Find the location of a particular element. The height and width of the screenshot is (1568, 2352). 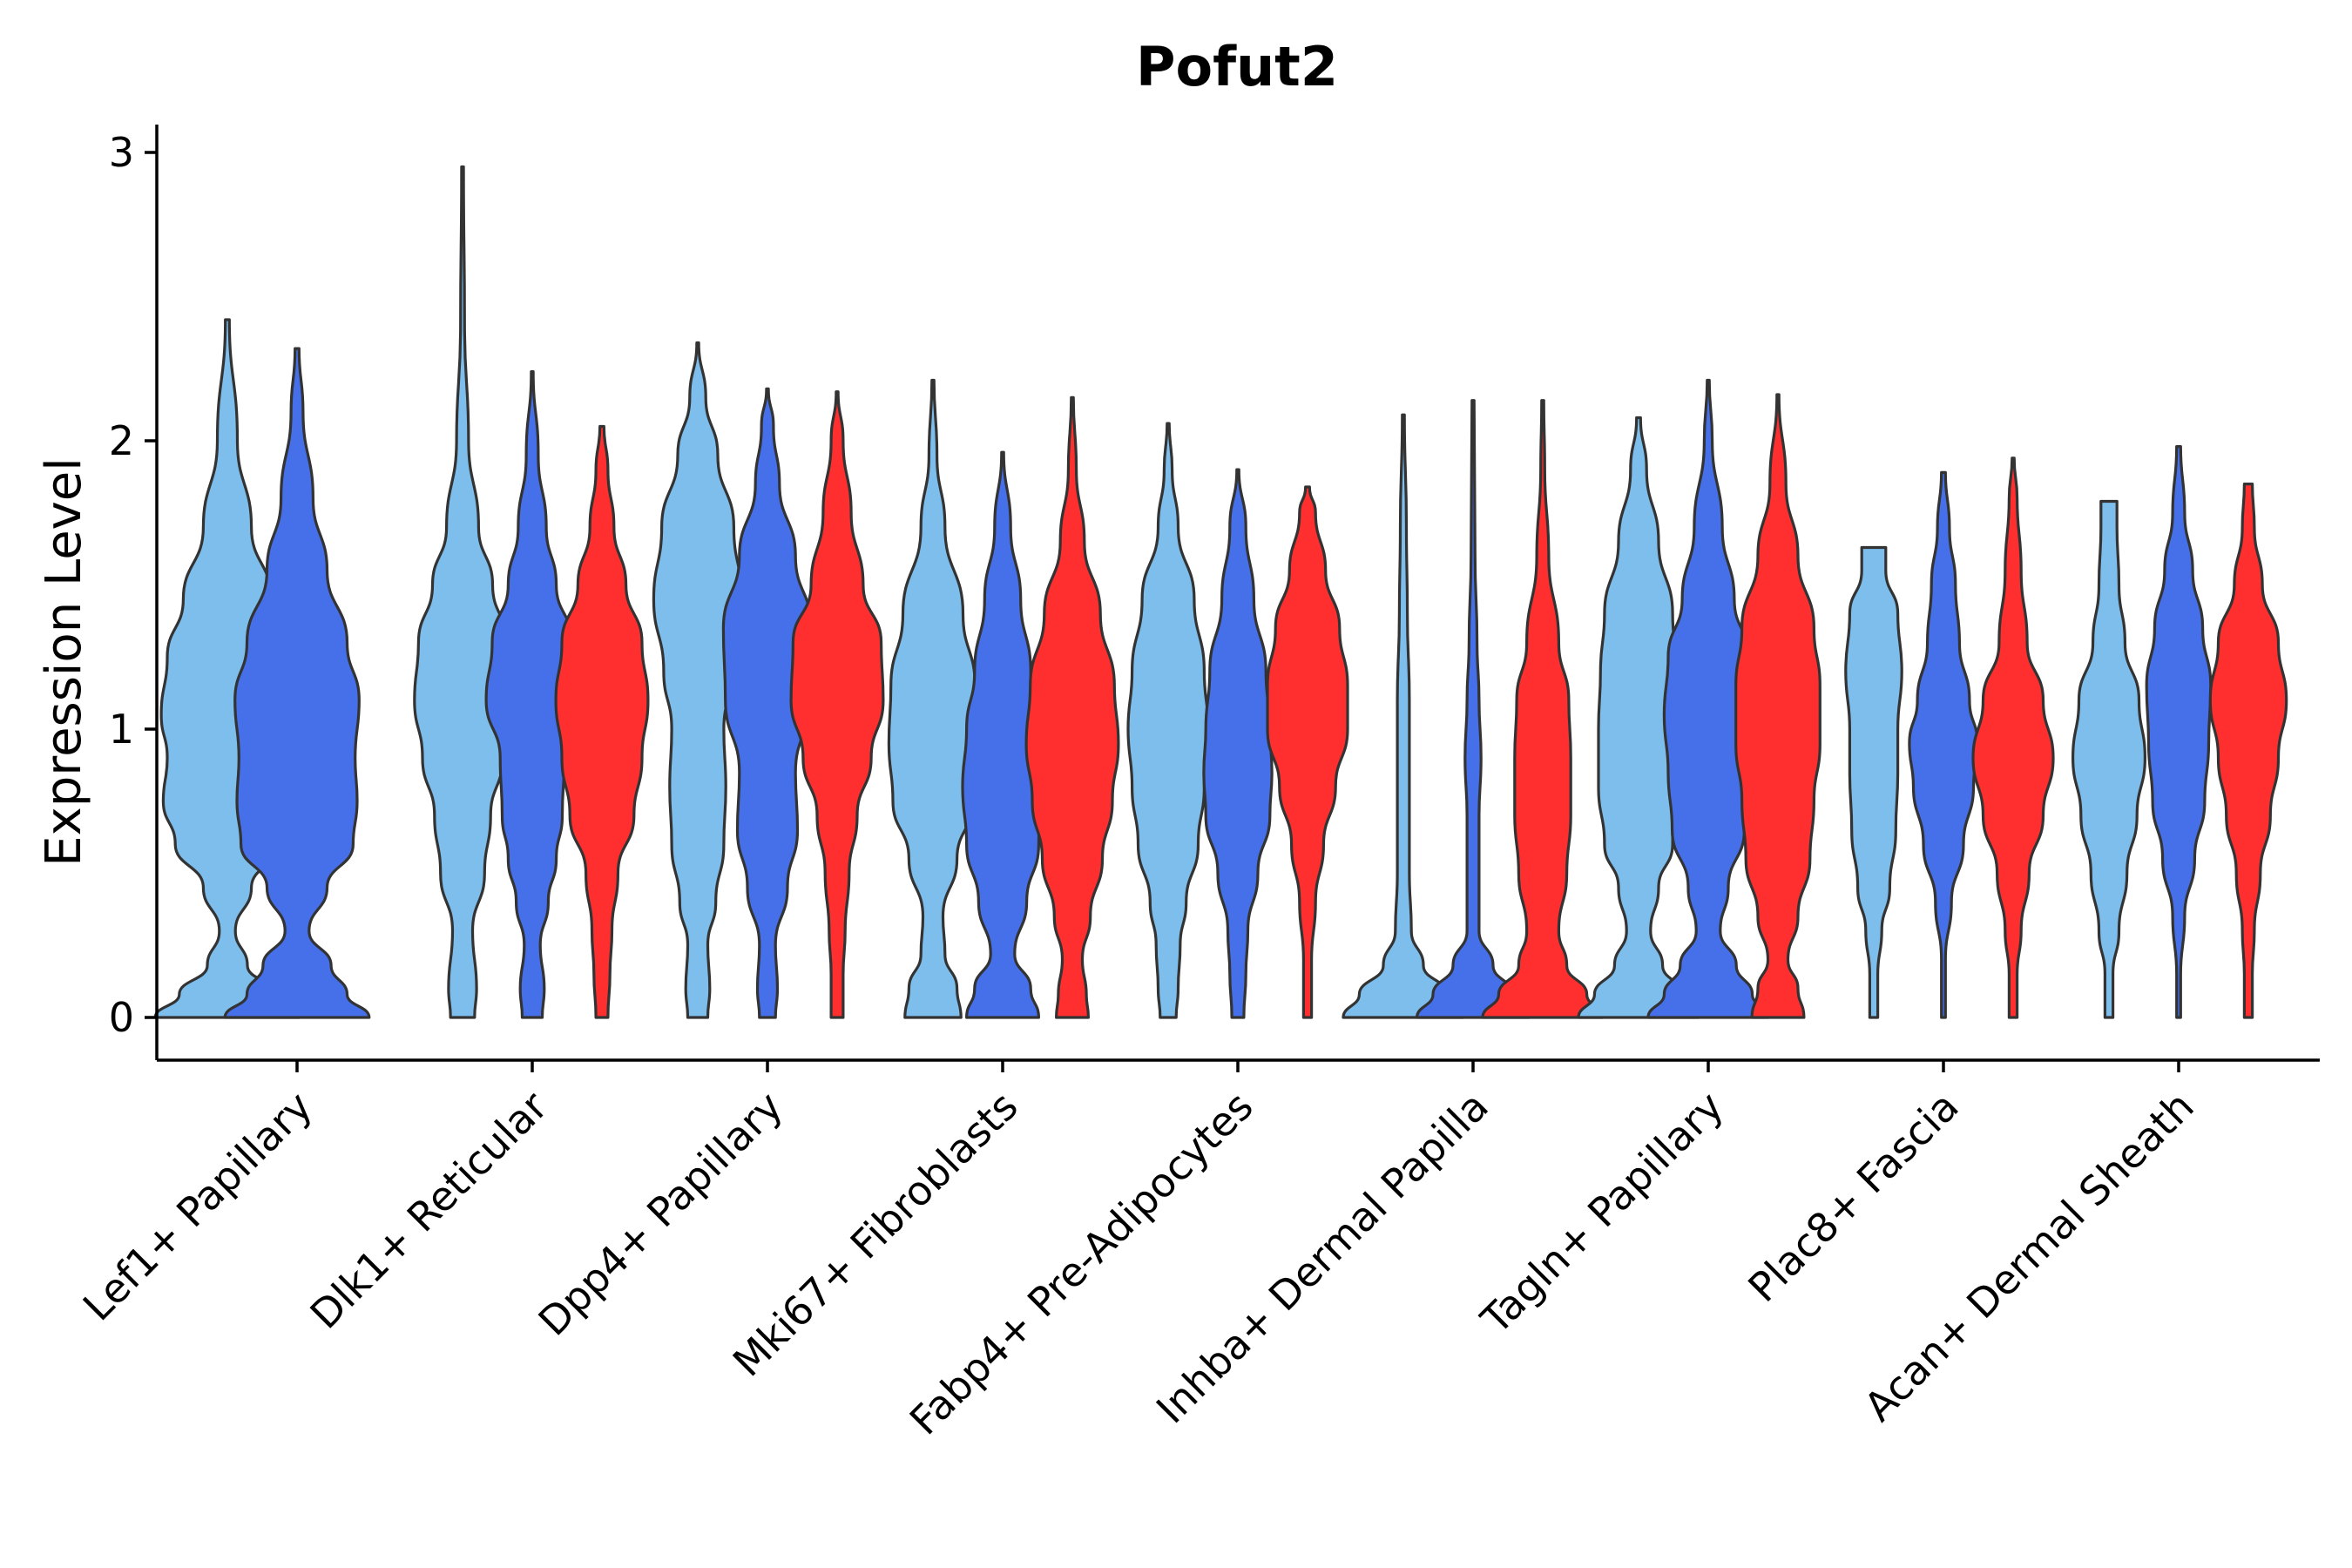

x-category-label: Lef1+ Papillary is located at coordinates (198, 1206).